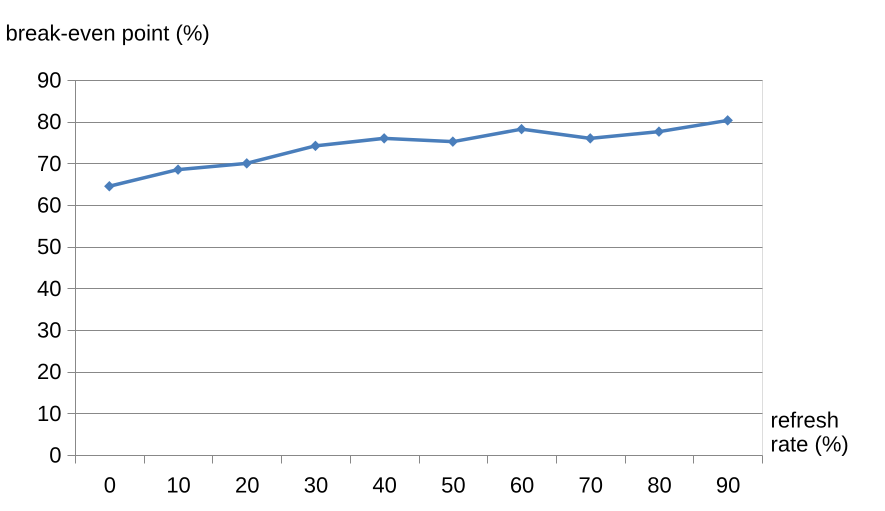  What do you see at coordinates (178, 485) in the screenshot?
I see `x-tick-label: 10` at bounding box center [178, 485].